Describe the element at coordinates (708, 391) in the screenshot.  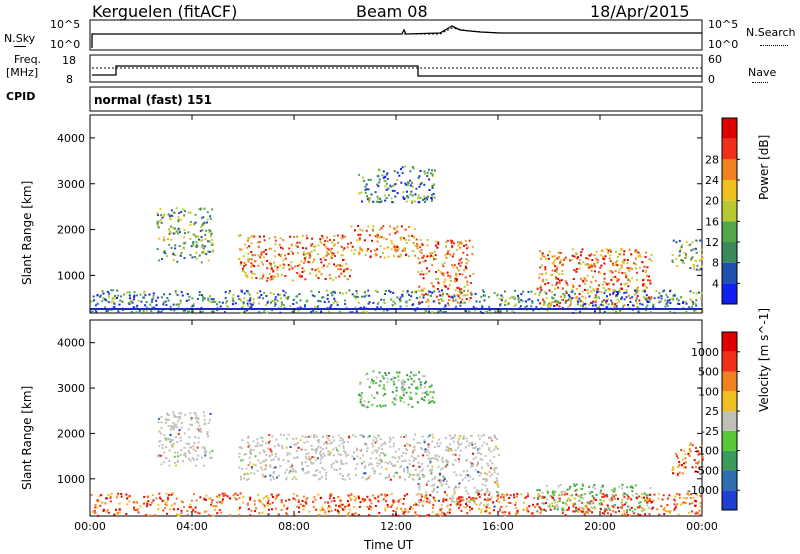
I see `colorbar-tick-label: 100` at that location.